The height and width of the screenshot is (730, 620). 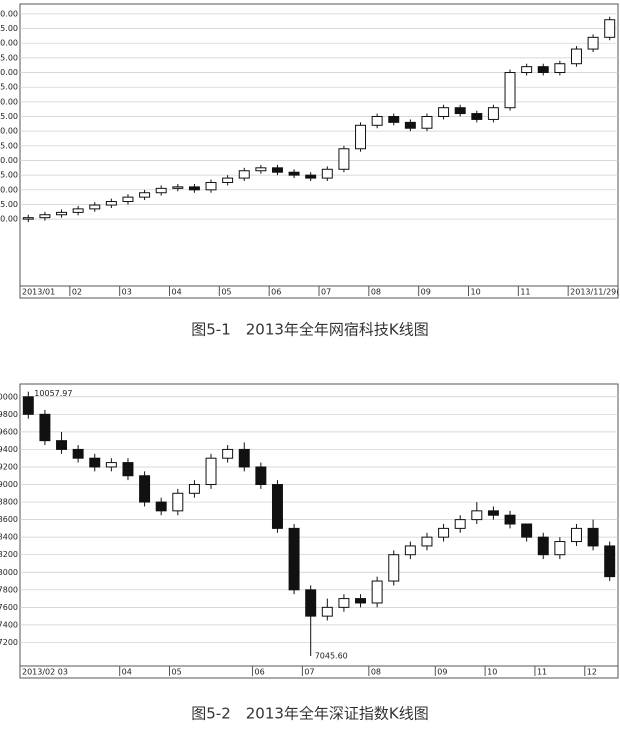 What do you see at coordinates (9, 219) in the screenshot?
I see `y-tick-label: 20.00` at bounding box center [9, 219].